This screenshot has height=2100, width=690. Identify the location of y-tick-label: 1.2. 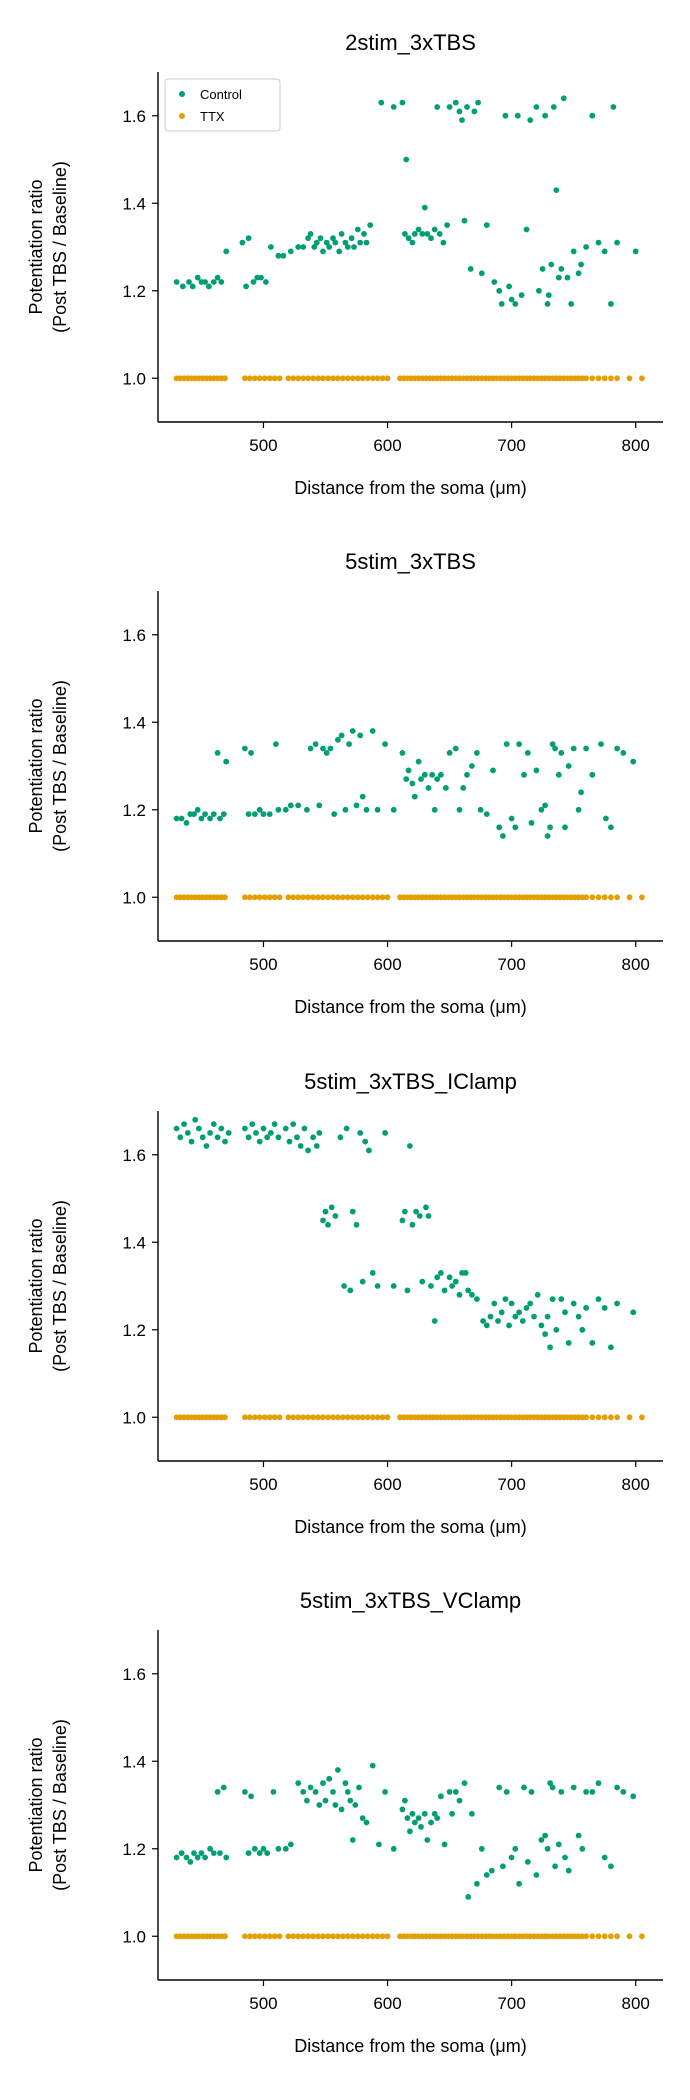
(134, 1849).